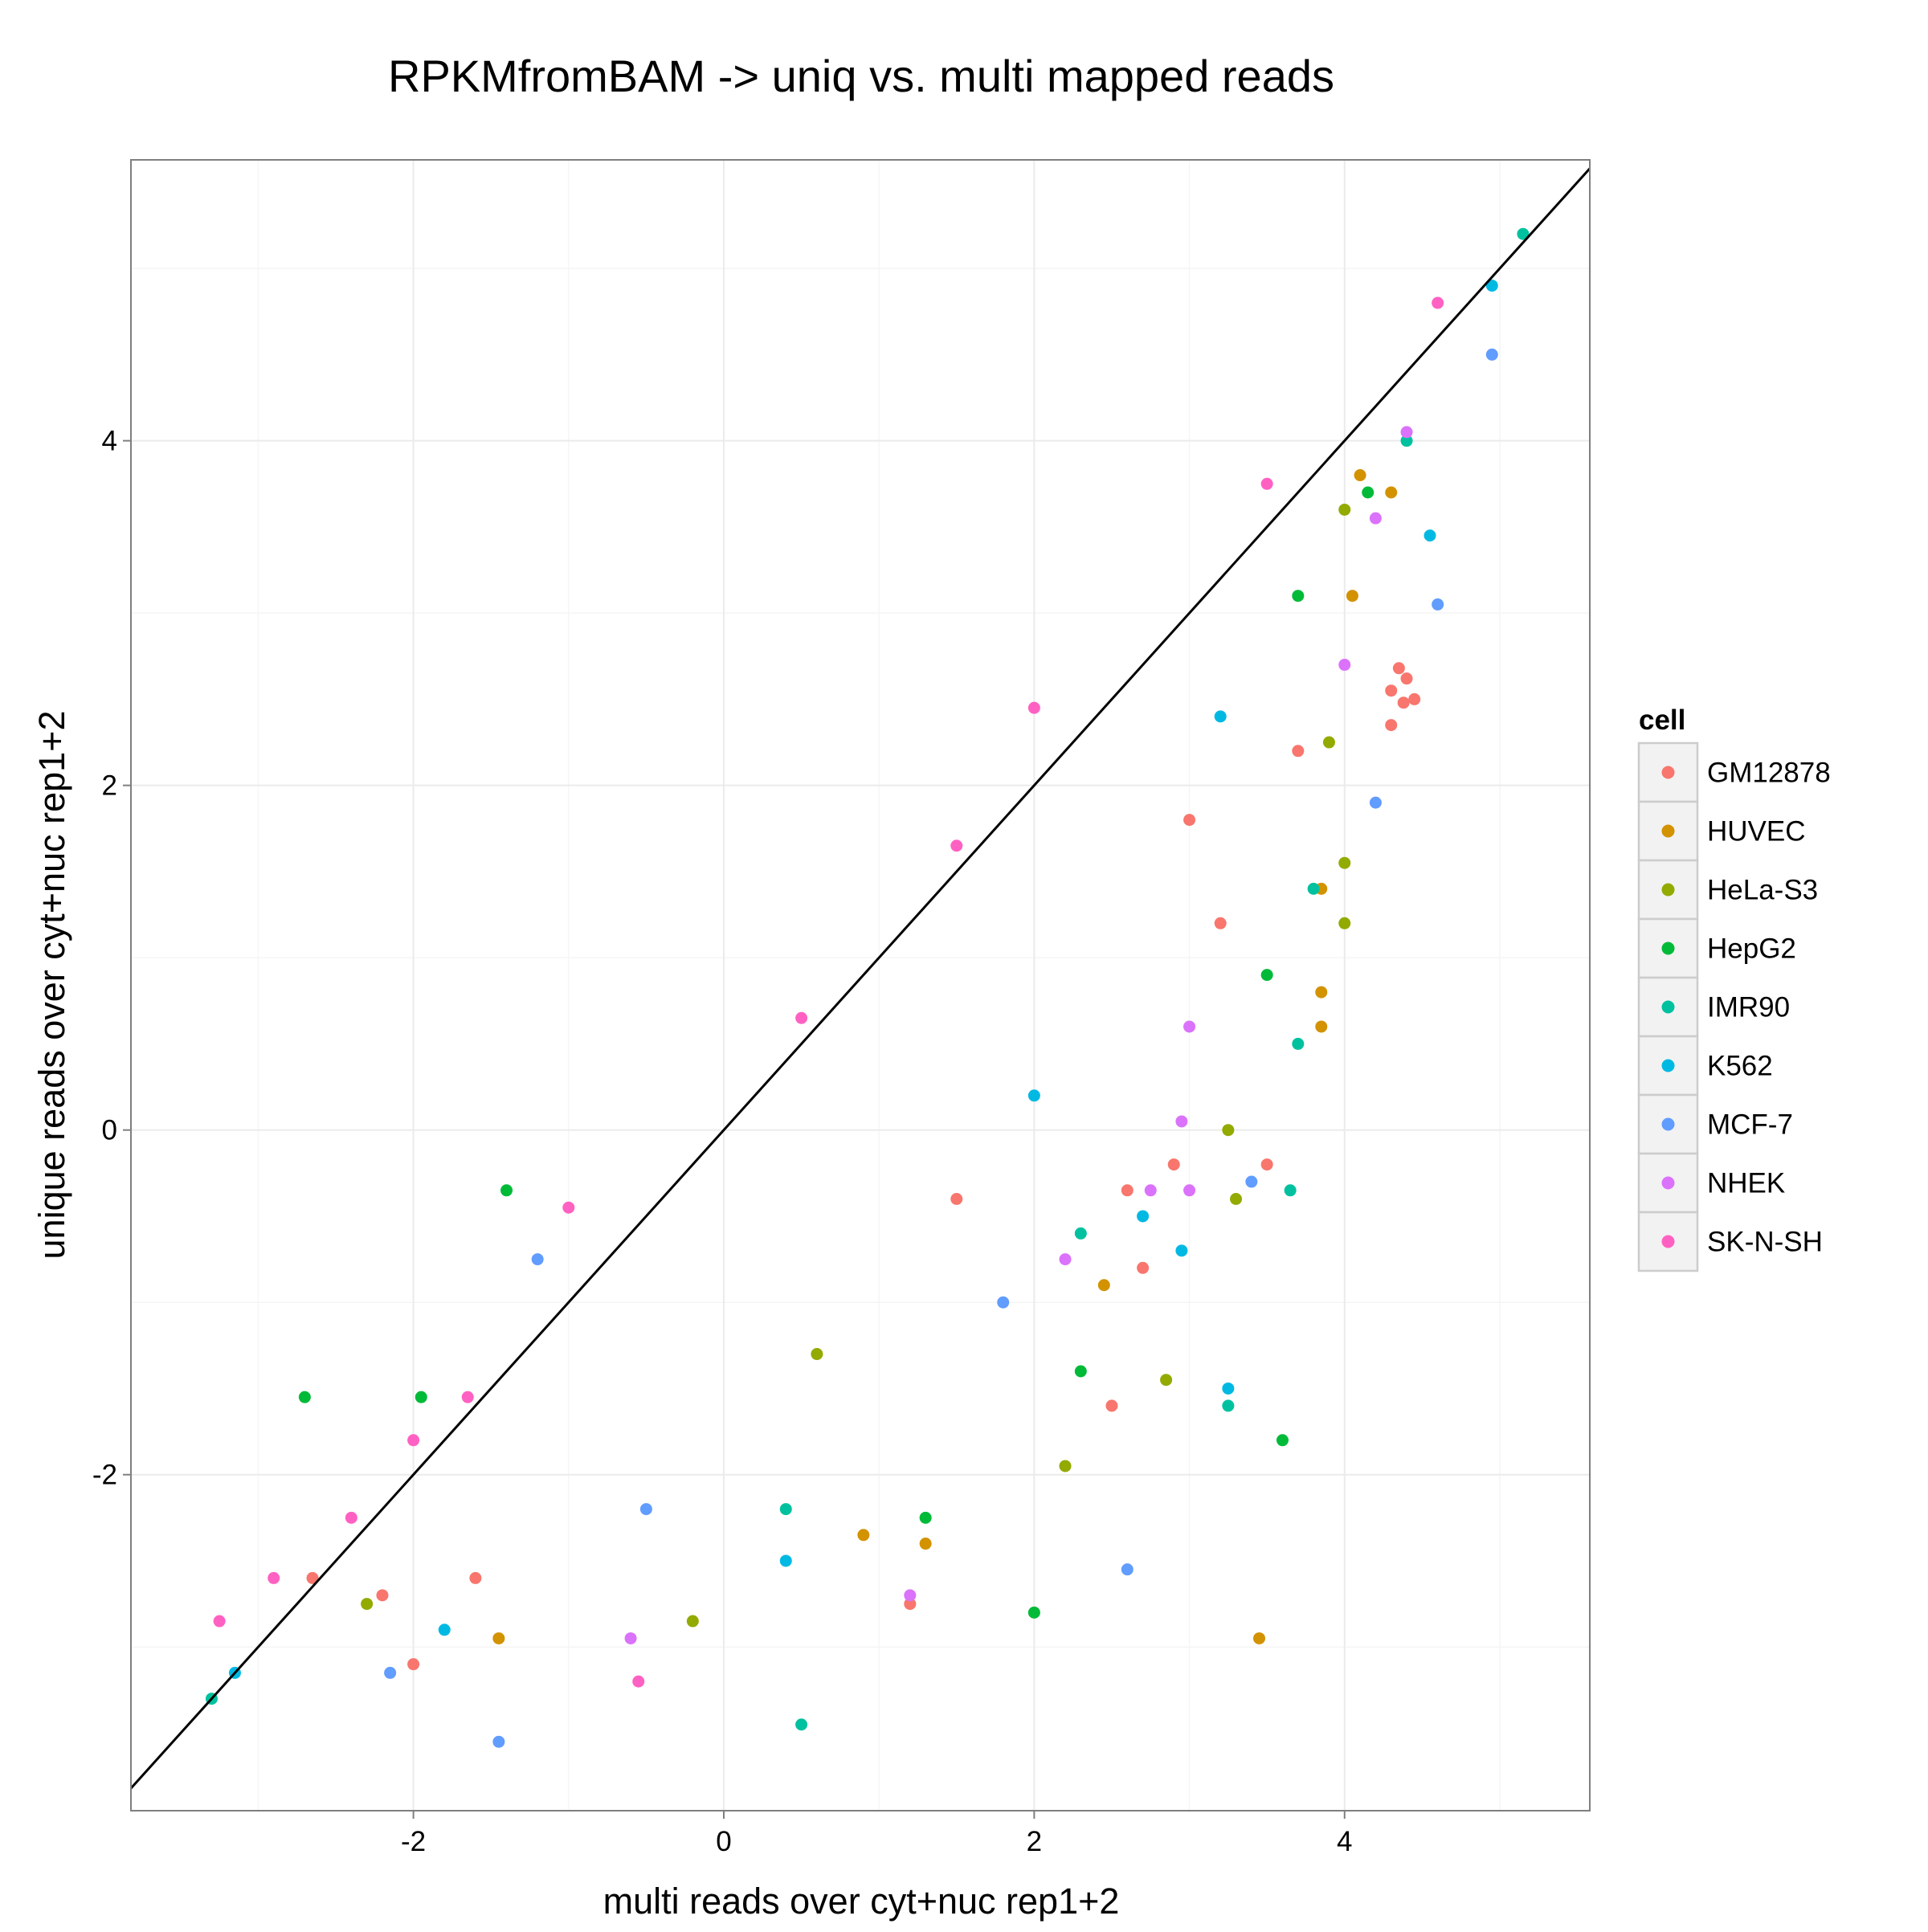 The height and width of the screenshot is (1932, 1928). What do you see at coordinates (1344, 1841) in the screenshot?
I see `x-tick-label: 4` at bounding box center [1344, 1841].